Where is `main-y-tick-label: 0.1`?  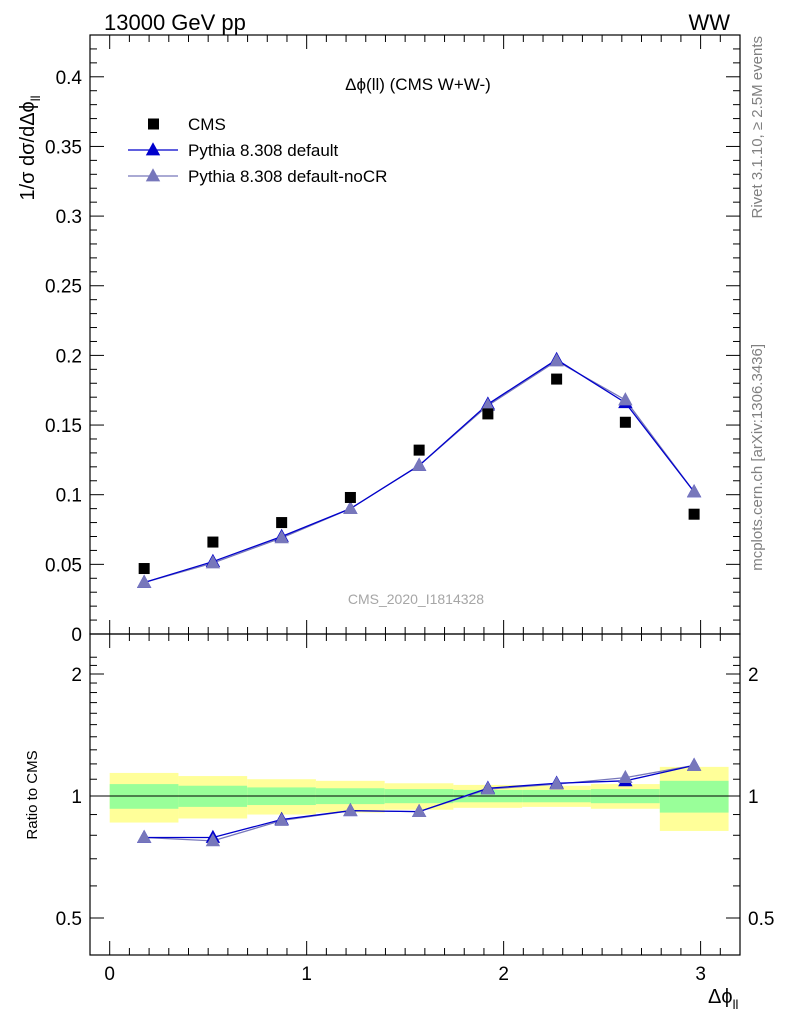
main-y-tick-label: 0.1 is located at coordinates (69, 496).